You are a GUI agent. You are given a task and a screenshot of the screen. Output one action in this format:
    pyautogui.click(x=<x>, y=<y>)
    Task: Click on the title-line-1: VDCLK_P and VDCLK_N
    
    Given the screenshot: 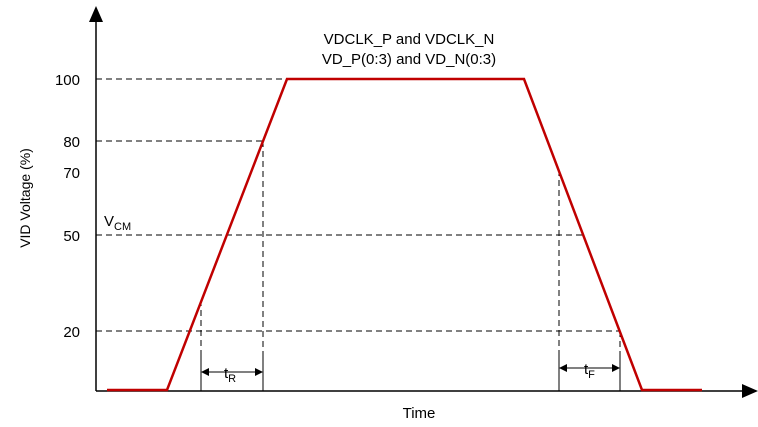 What is the action you would take?
    pyautogui.click(x=409, y=39)
    